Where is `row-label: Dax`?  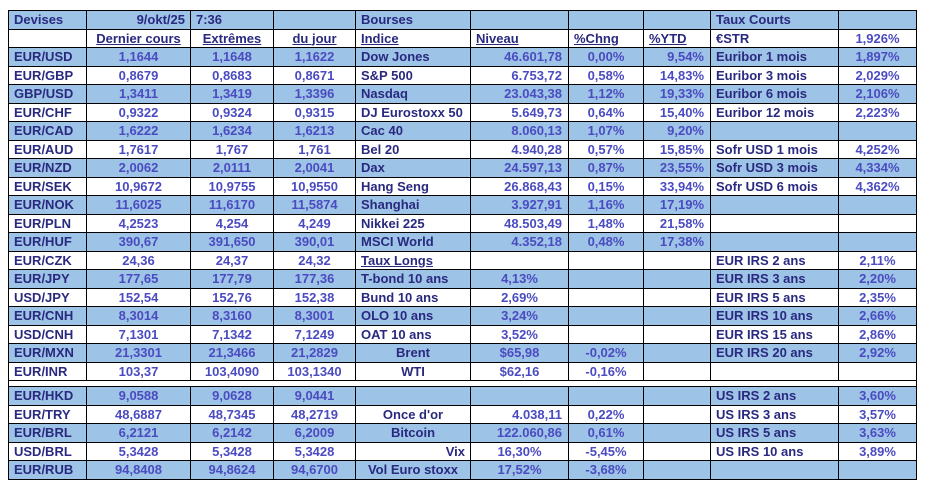
row-label: Dax is located at coordinates (413, 168).